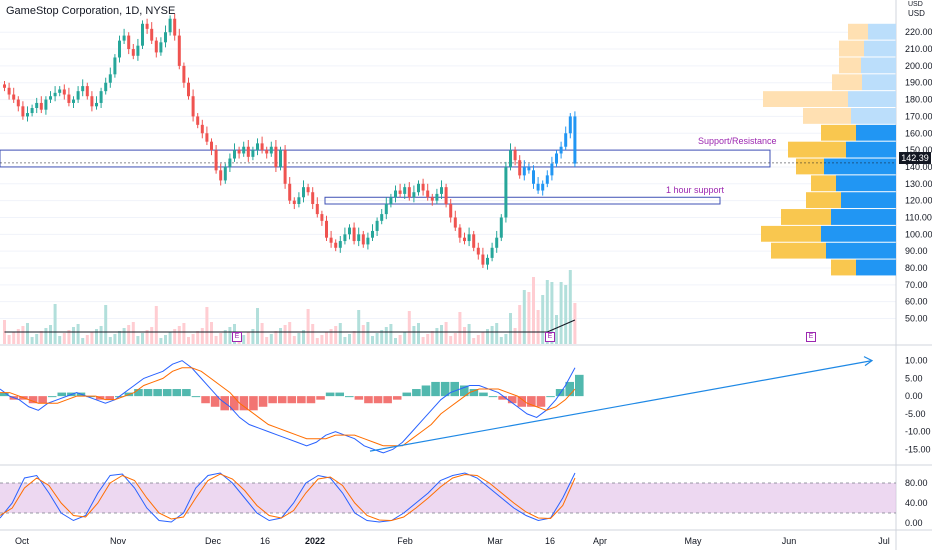 This screenshot has height=550, width=932. Describe the element at coordinates (918, 49) in the screenshot. I see `price-tick-label: 210.00` at that location.